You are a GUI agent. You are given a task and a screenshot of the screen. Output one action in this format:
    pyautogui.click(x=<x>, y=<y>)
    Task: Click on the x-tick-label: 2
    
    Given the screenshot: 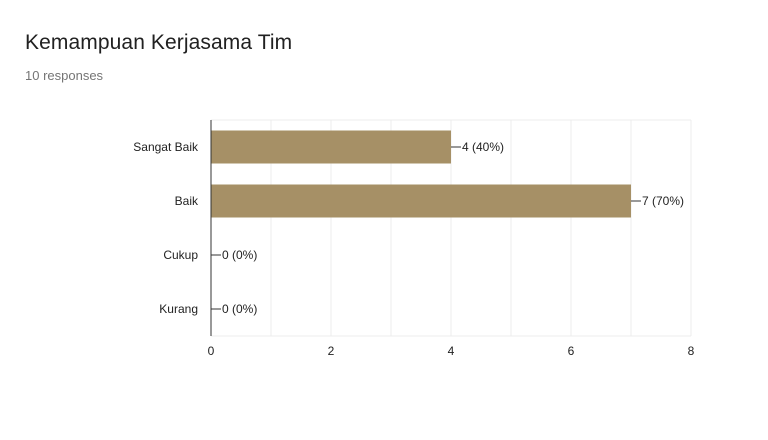 What is the action you would take?
    pyautogui.click(x=331, y=351)
    